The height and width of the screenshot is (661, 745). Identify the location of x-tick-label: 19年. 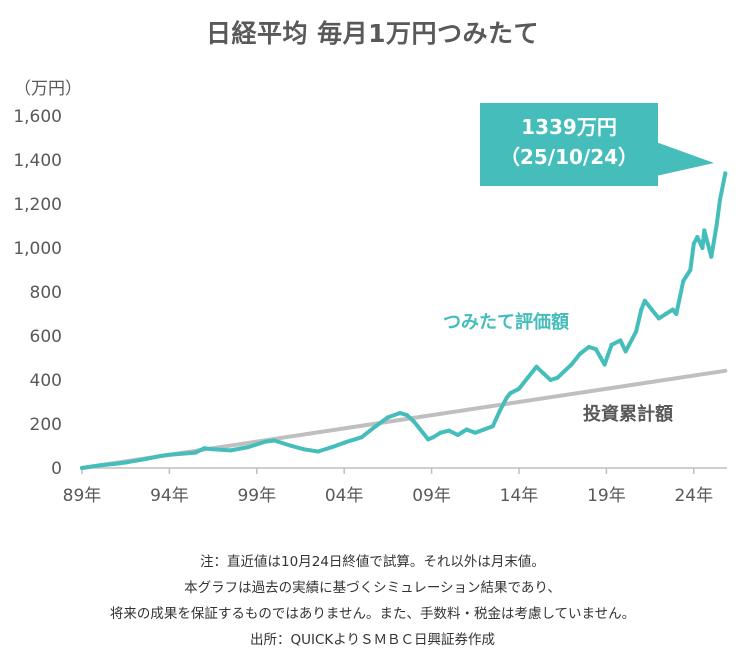
(606, 496).